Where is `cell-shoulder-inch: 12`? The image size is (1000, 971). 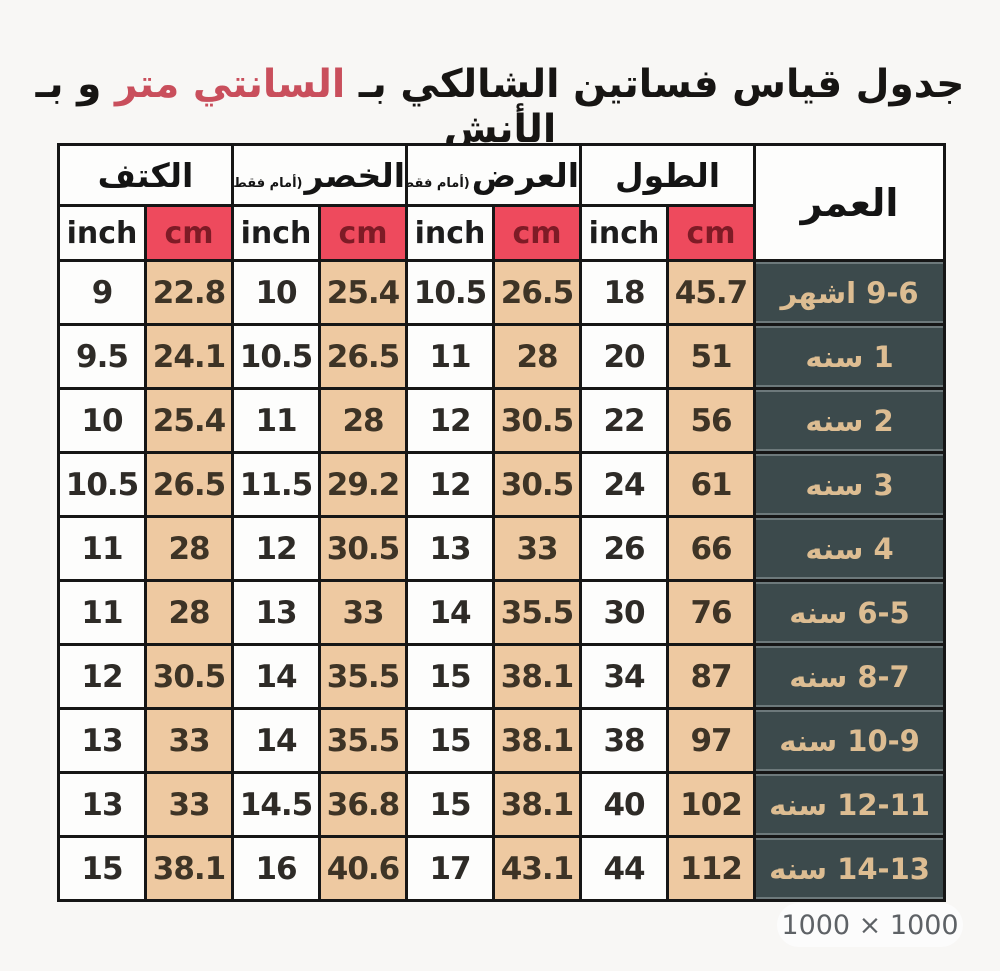 cell-shoulder-inch: 12 is located at coordinates (102, 676).